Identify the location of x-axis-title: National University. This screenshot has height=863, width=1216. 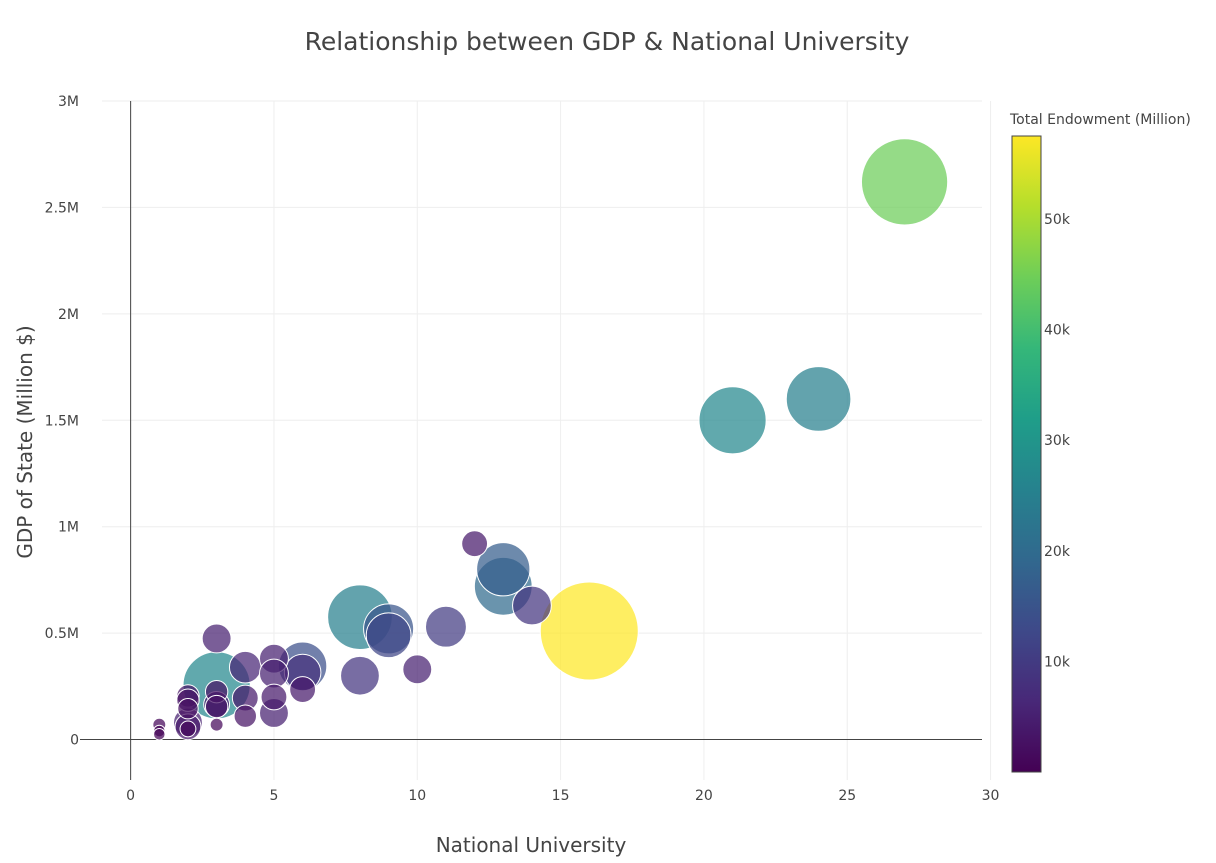
(531, 845).